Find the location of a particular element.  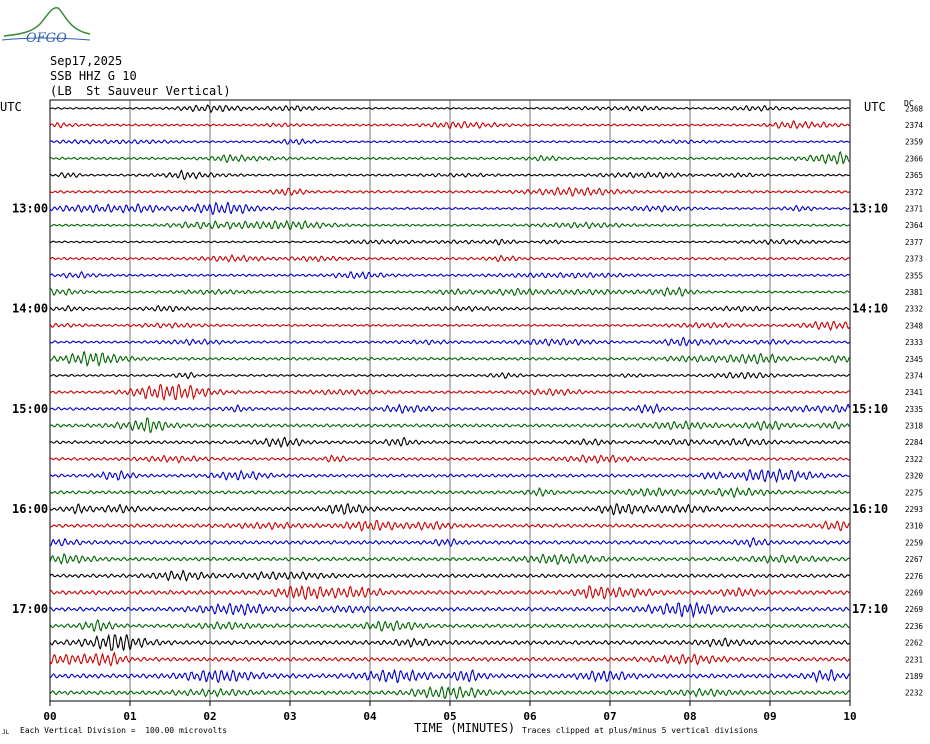

x-tick-label: 01 is located at coordinates (130, 716).